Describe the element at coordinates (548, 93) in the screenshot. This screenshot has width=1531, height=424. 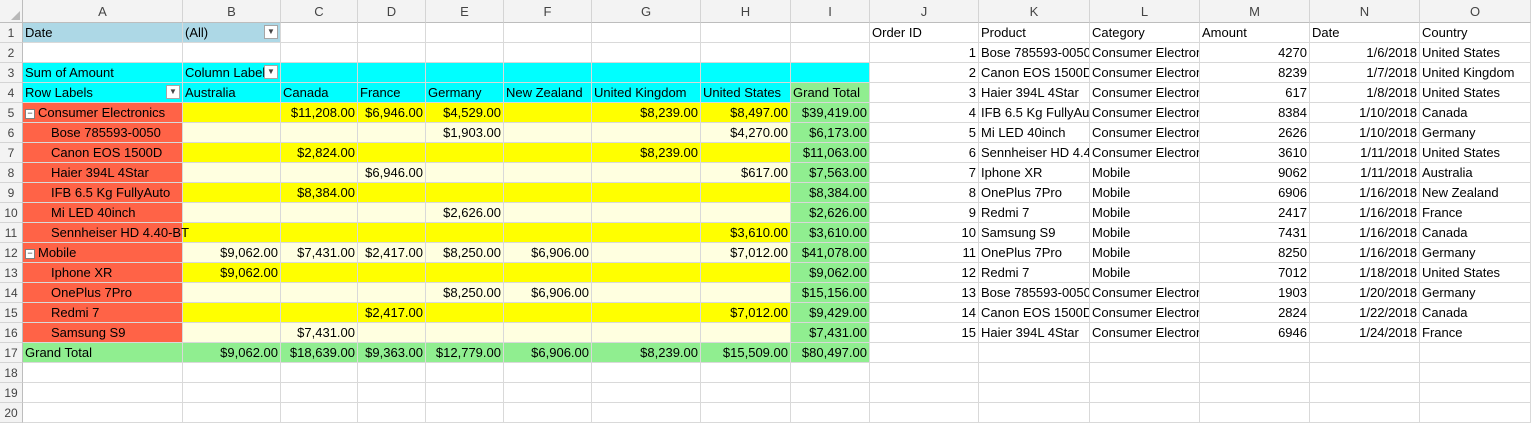
I see `pivot-country-header: New Zealand` at that location.